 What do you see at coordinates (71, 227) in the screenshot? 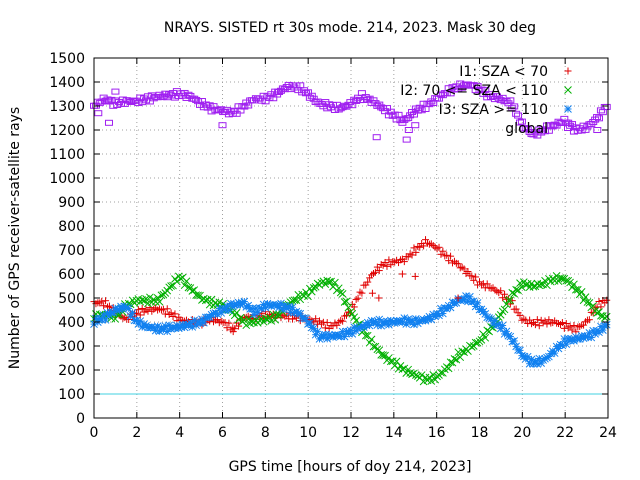
I see `y-tick-label: 800` at bounding box center [71, 227].